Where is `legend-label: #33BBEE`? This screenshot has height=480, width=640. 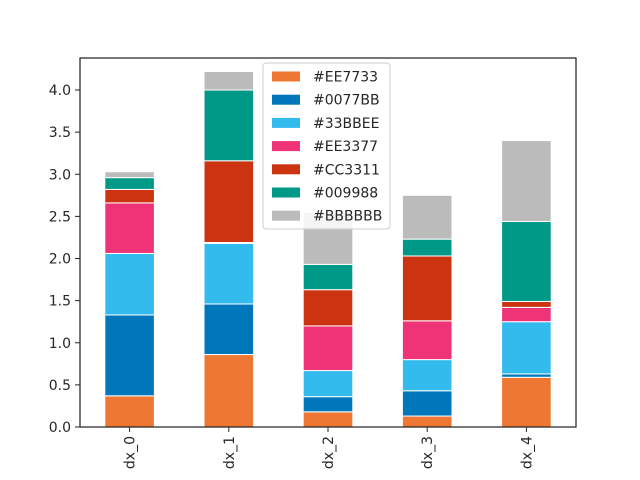
legend-label: #33BBEE is located at coordinates (346, 124).